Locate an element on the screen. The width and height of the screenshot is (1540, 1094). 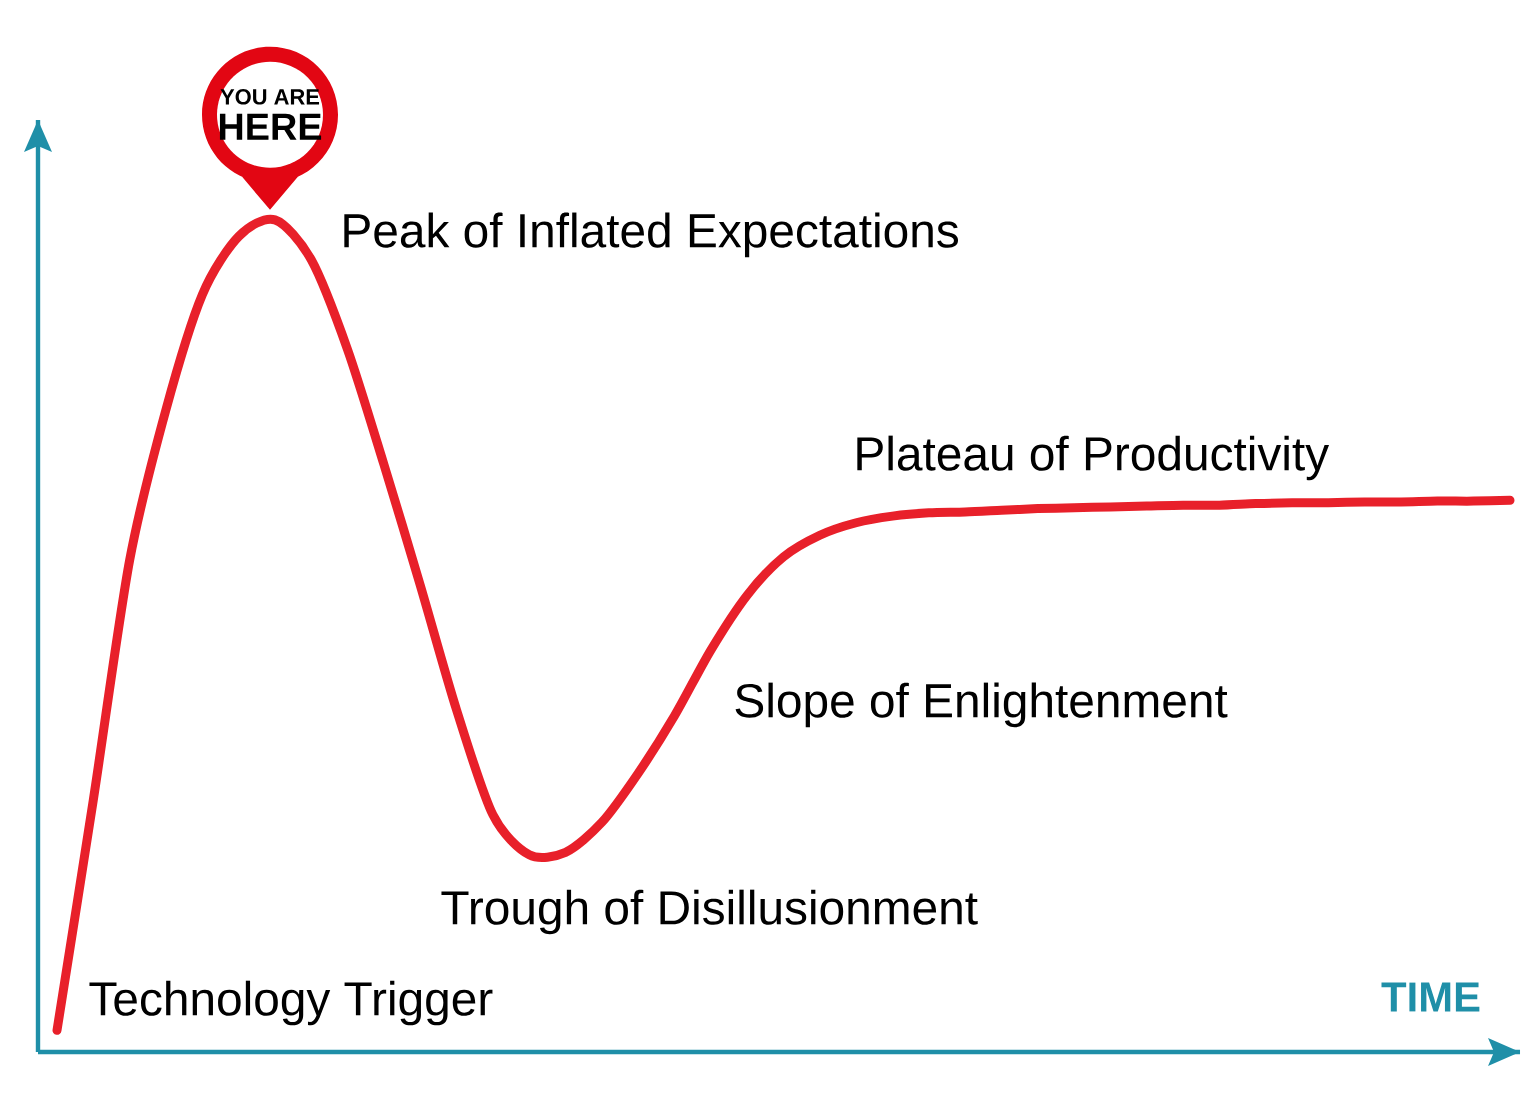
annotation: Slope of Enlightenment is located at coordinates (981, 705).